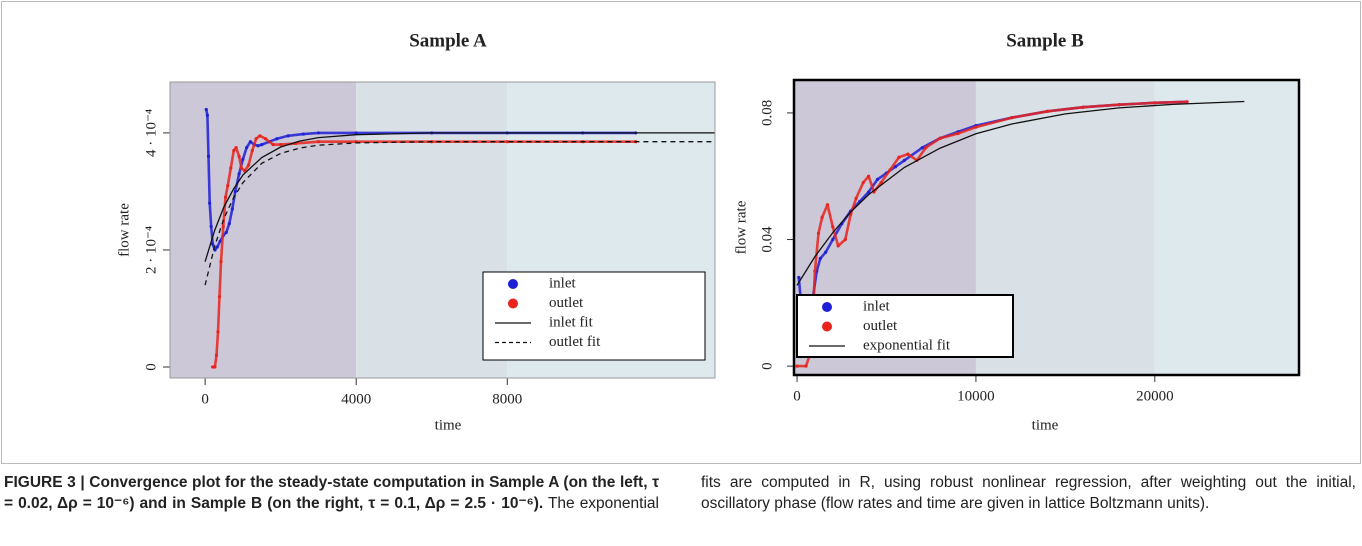  I want to click on x-tick-label: 4000, so click(356, 399).